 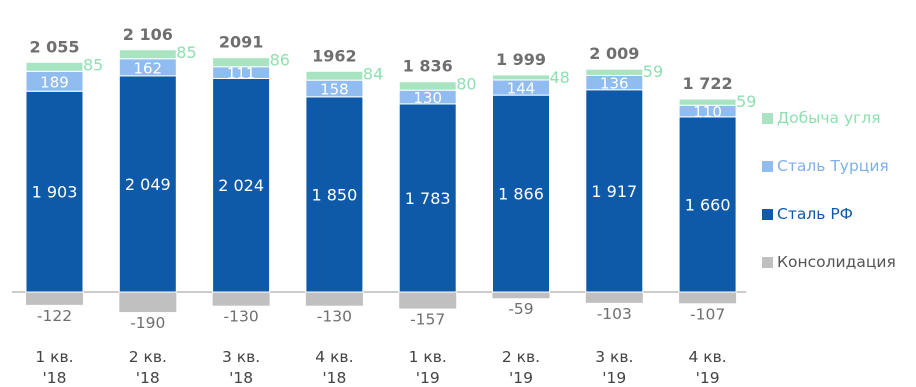 I want to click on legend-item: Добыча угля, so click(x=829, y=118).